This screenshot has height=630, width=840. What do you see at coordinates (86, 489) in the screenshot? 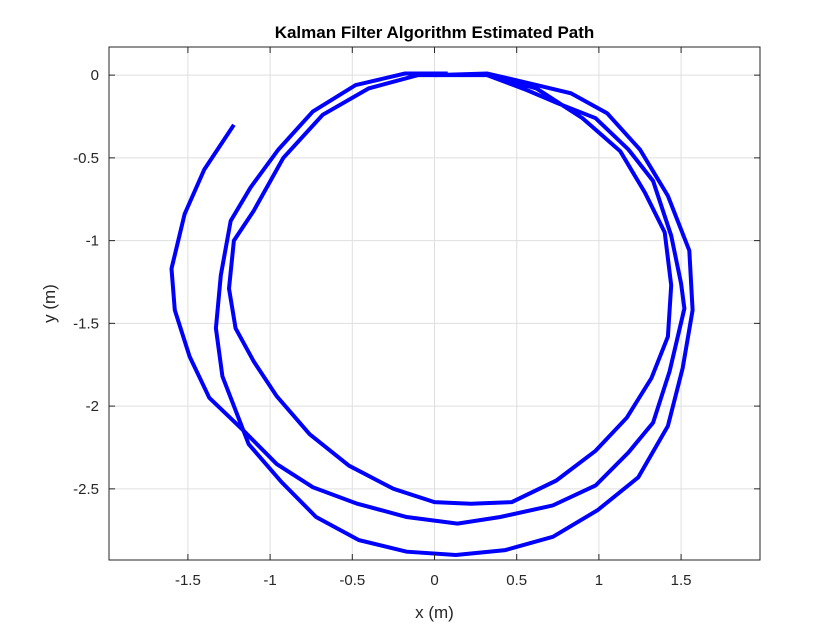
I see `y-tick-label: -2.5` at bounding box center [86, 489].